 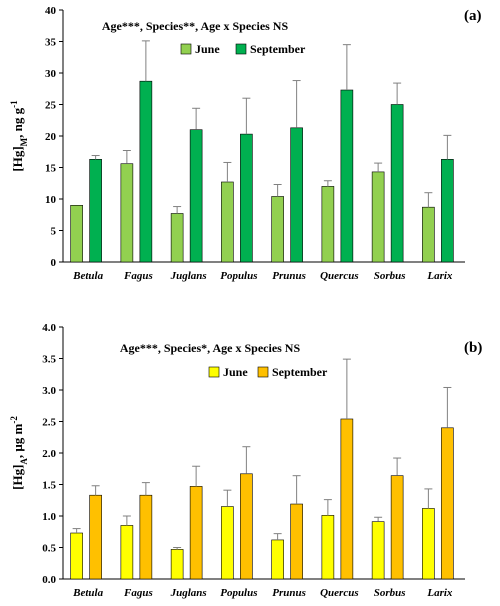 What do you see at coordinates (19, 136) in the screenshot?
I see `y-axis-label: [Hg]M, ng g-1` at bounding box center [19, 136].